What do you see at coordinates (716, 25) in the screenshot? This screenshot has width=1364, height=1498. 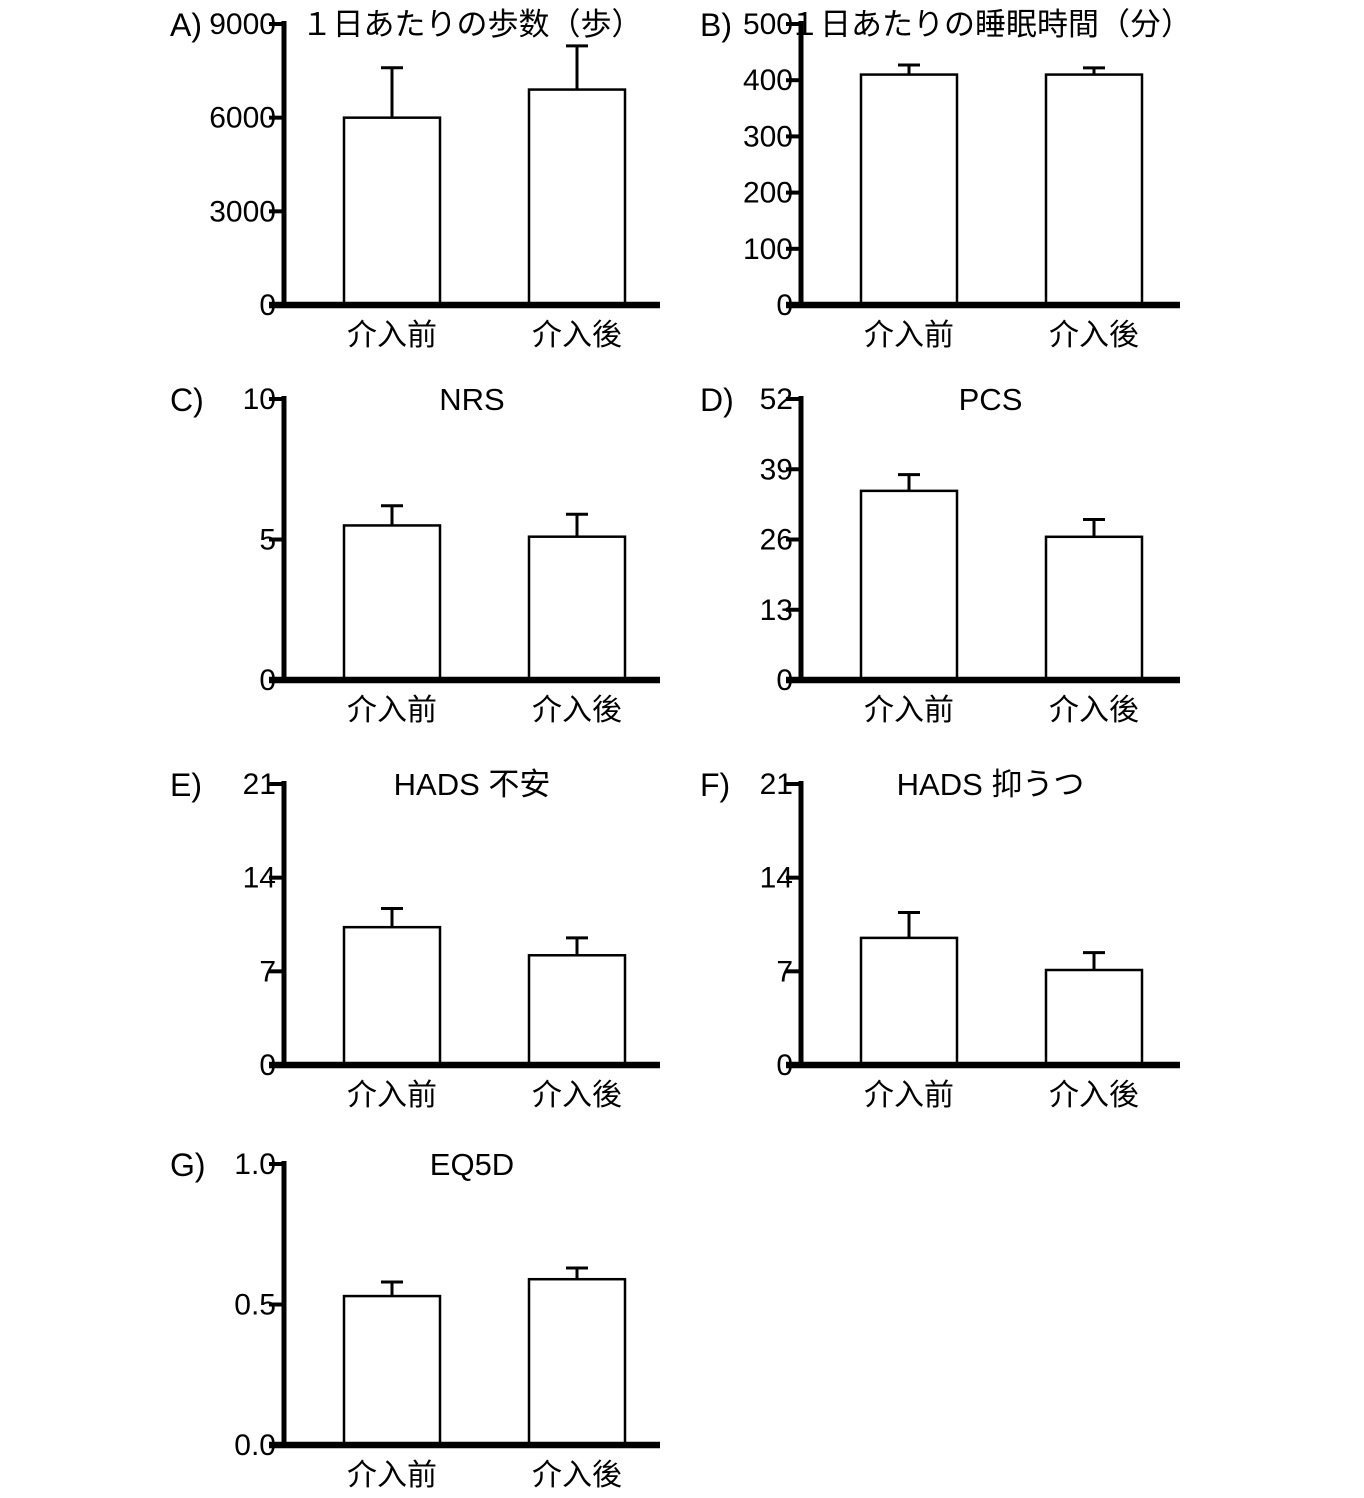 I see `panel-label: B)` at bounding box center [716, 25].